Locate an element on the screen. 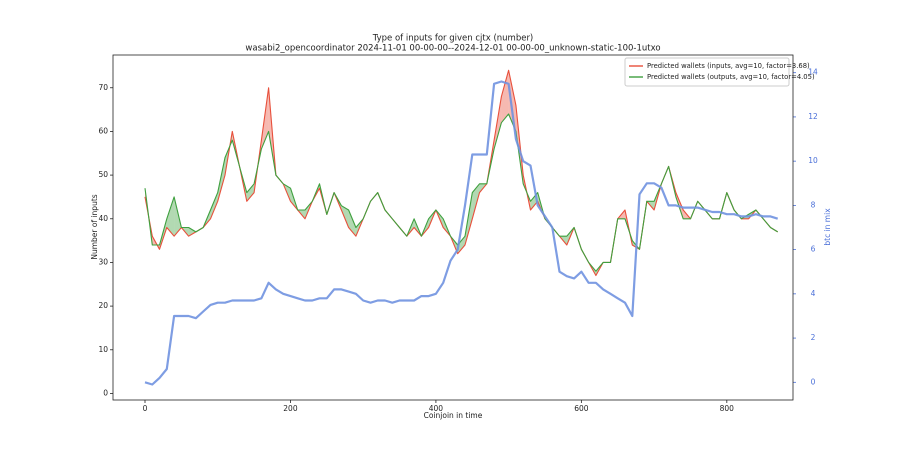  y-tick-label: 50 is located at coordinates (103, 174).